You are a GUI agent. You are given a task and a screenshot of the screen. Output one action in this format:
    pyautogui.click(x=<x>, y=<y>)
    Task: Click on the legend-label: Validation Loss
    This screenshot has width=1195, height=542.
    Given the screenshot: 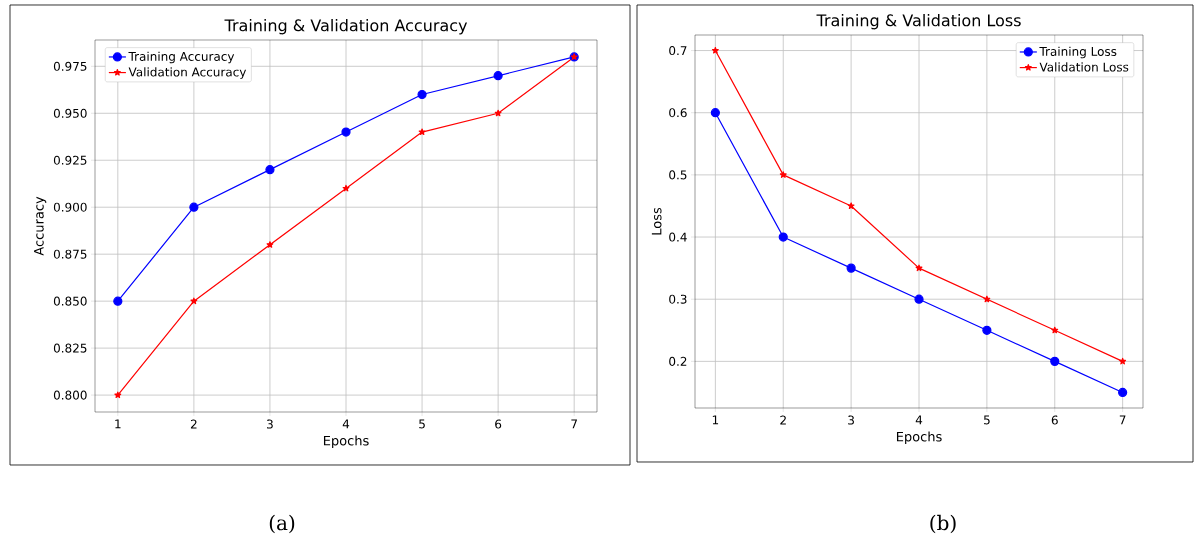 What is the action you would take?
    pyautogui.click(x=1084, y=67)
    